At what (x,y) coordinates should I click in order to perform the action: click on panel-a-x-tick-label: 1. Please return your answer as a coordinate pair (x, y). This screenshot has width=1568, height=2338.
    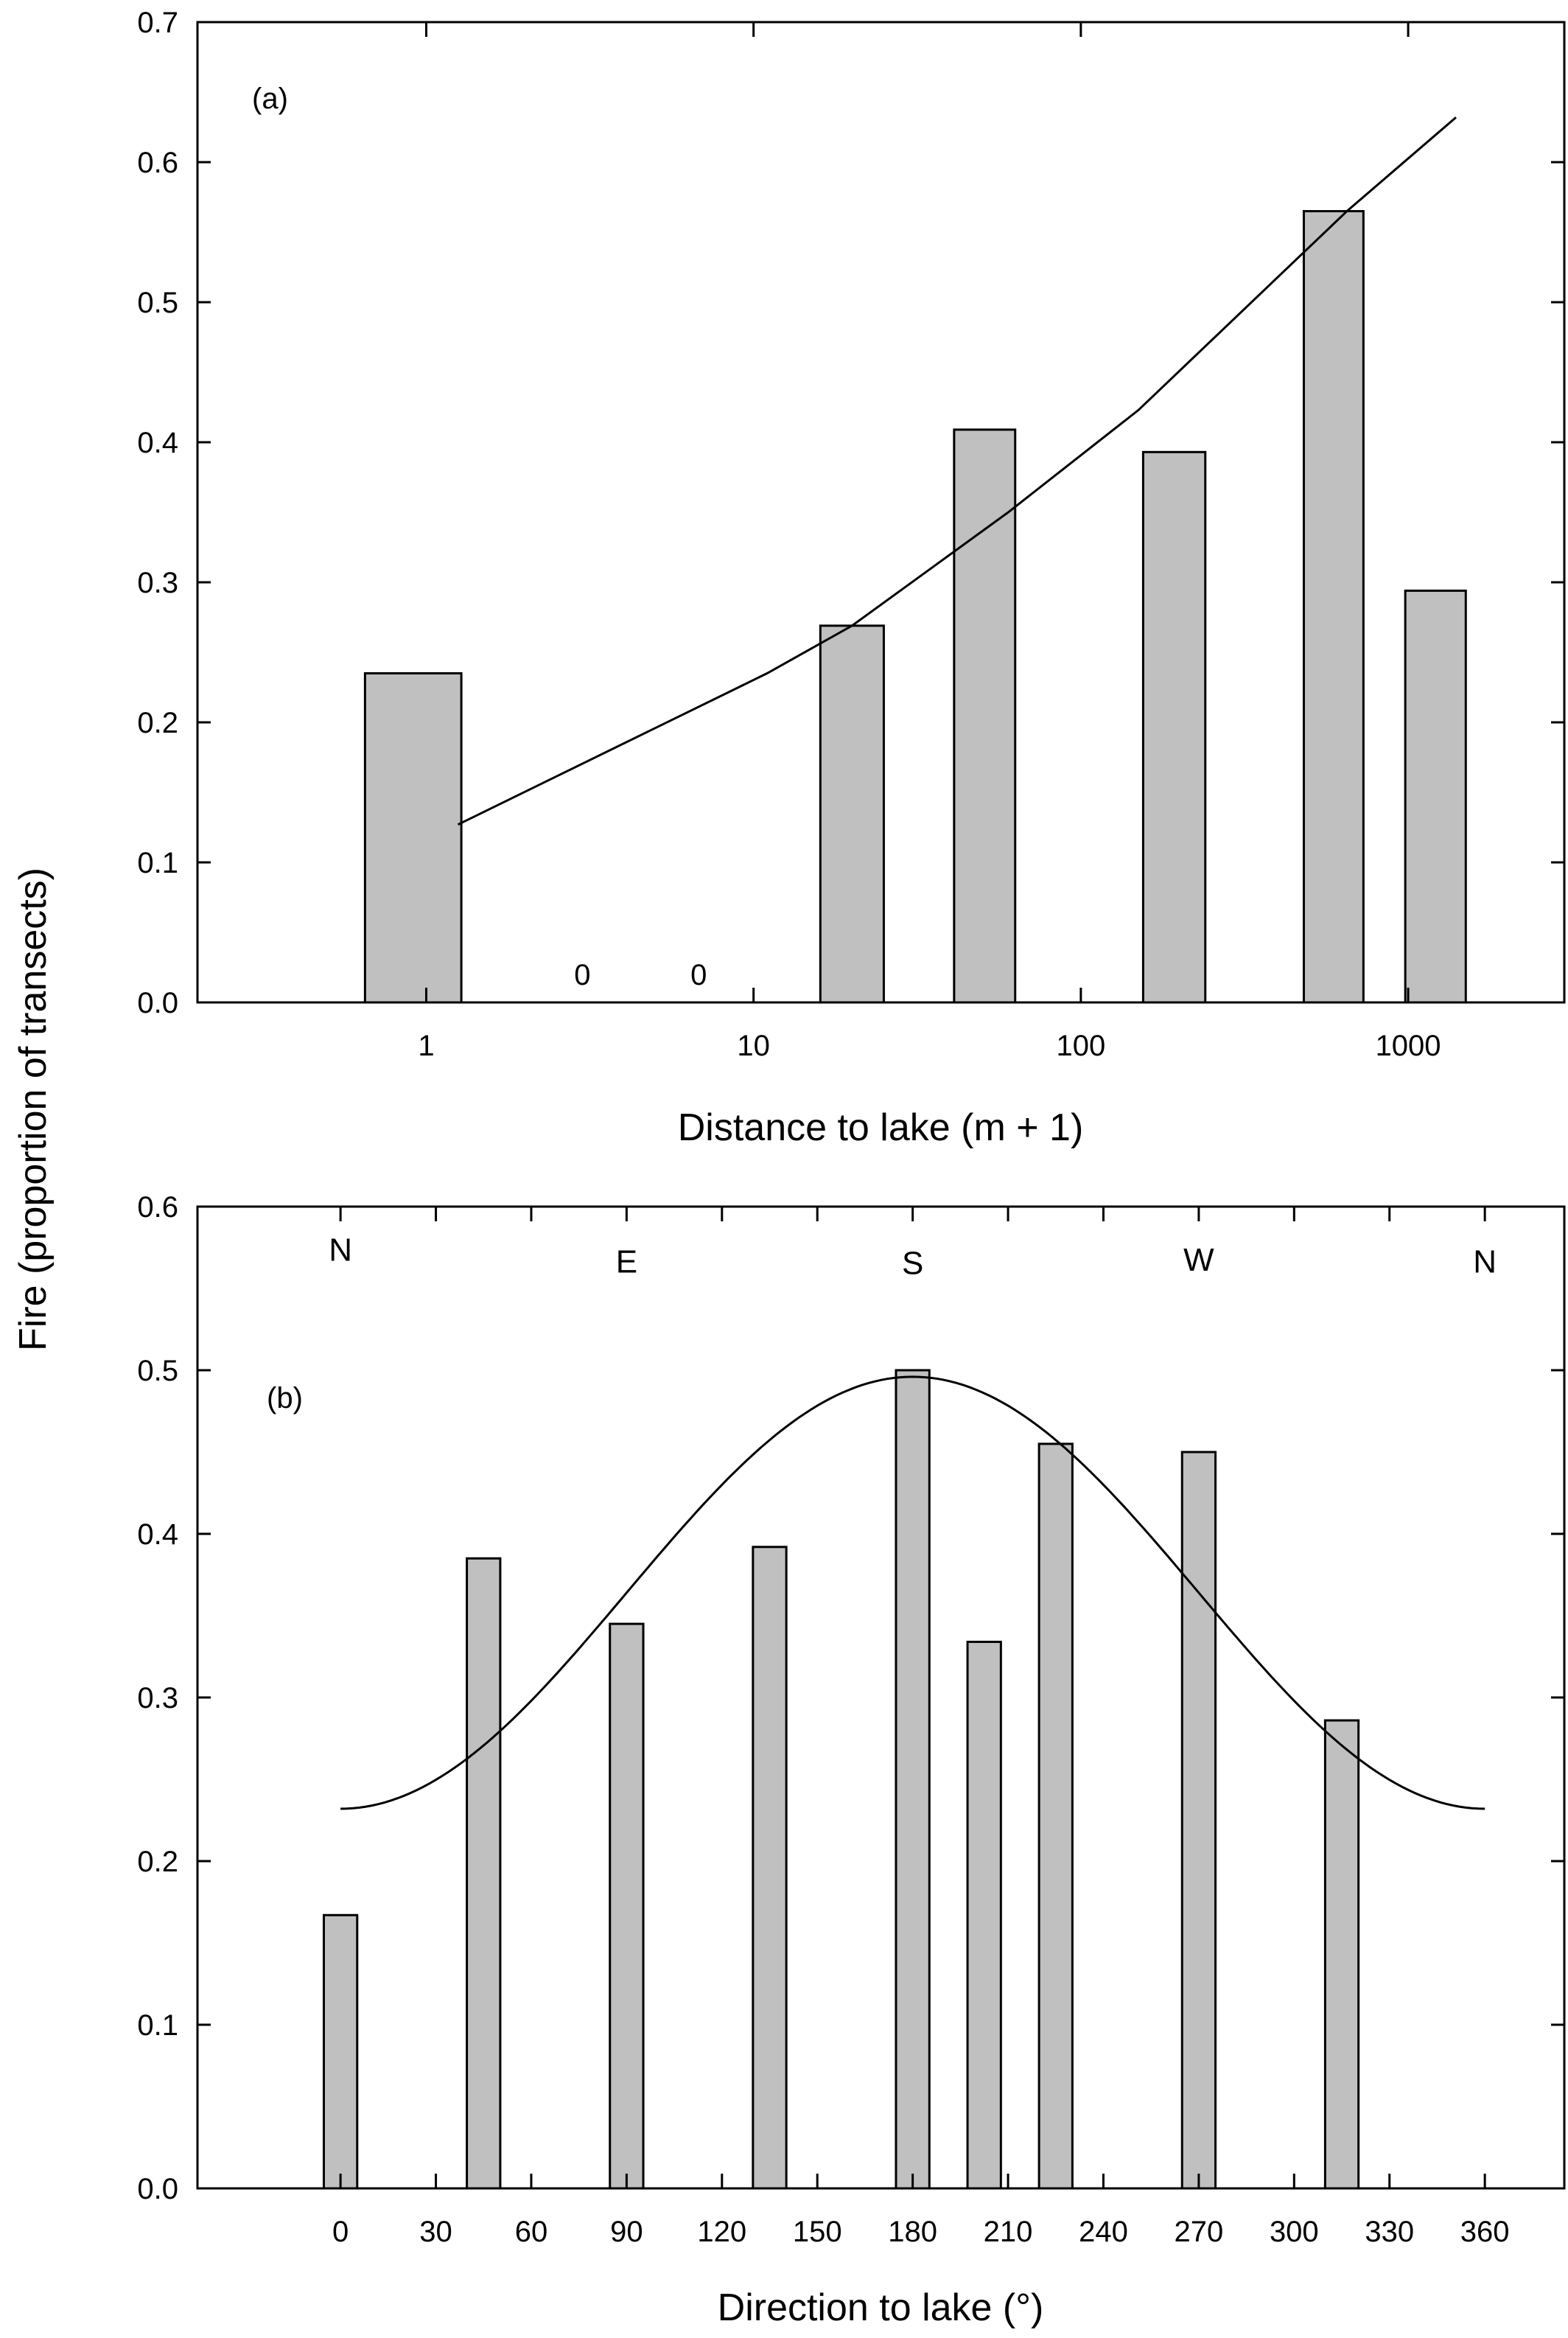
    Looking at the image, I should click on (426, 1046).